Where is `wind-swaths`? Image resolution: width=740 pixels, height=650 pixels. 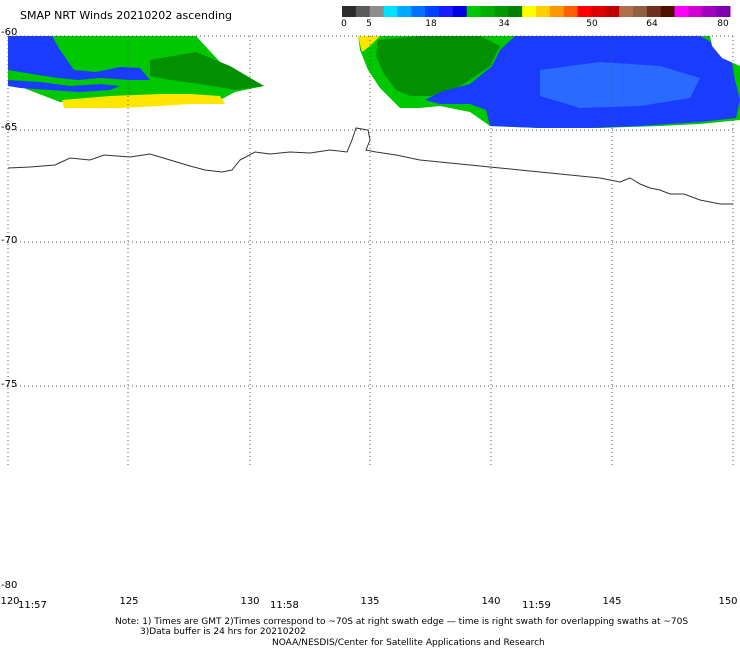
wind-swaths is located at coordinates (374, 82).